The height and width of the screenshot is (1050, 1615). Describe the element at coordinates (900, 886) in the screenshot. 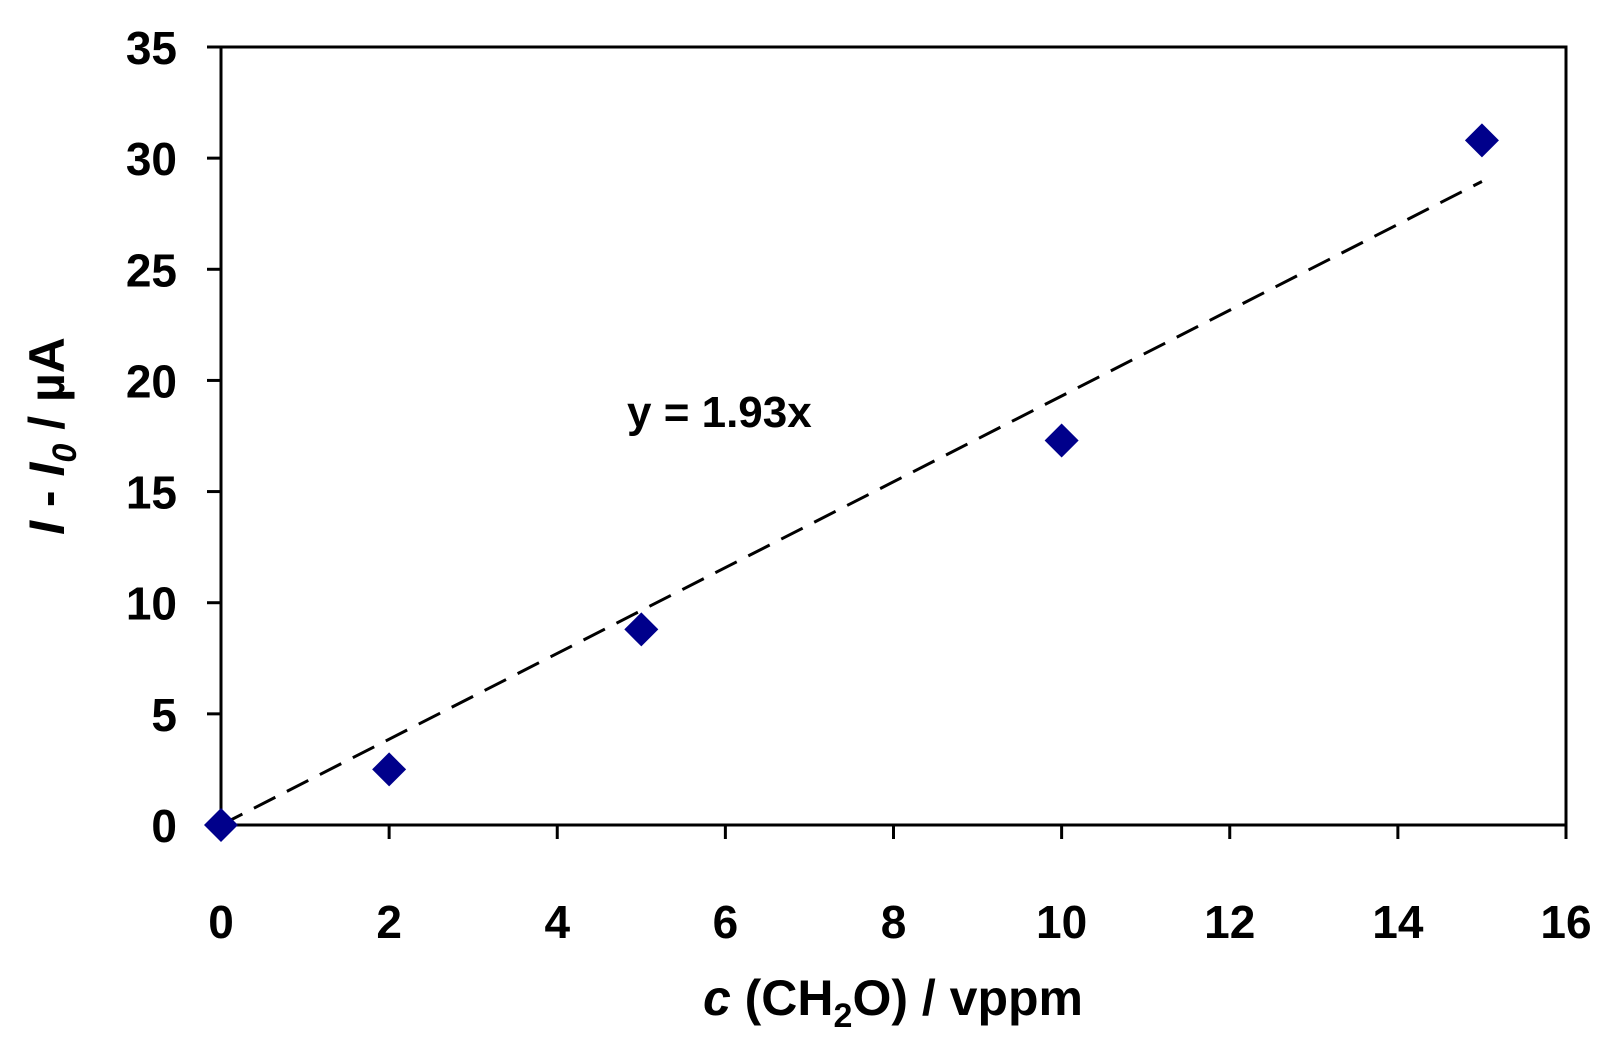

I see `x-axis-ticks: 0 2 4 6 8 10 12 14 16` at that location.